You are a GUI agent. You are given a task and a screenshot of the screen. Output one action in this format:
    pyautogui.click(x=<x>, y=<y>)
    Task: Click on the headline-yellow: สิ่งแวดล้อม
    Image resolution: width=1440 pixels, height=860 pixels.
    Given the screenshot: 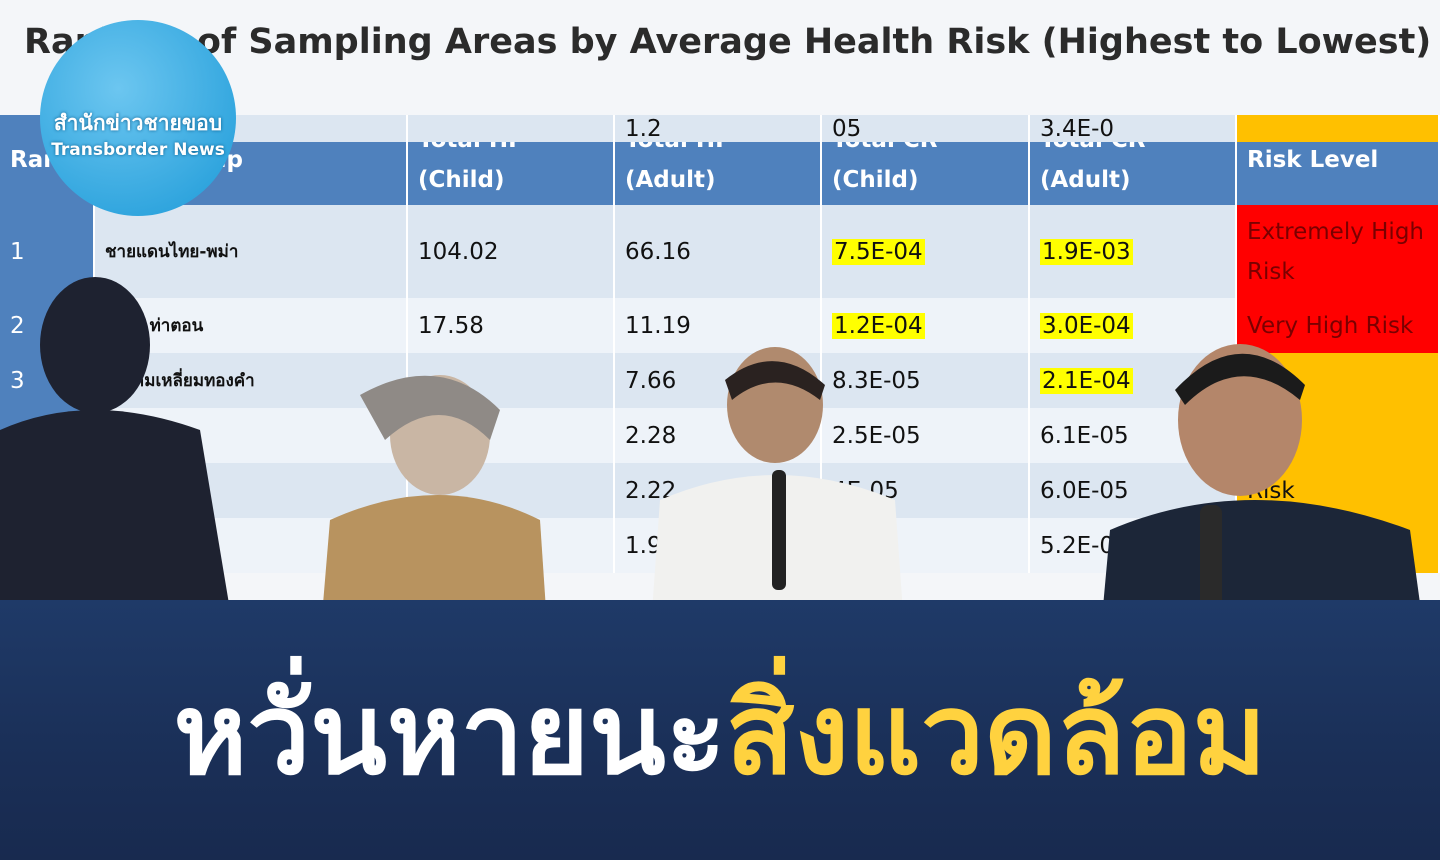 What is the action you would take?
    pyautogui.click(x=996, y=735)
    